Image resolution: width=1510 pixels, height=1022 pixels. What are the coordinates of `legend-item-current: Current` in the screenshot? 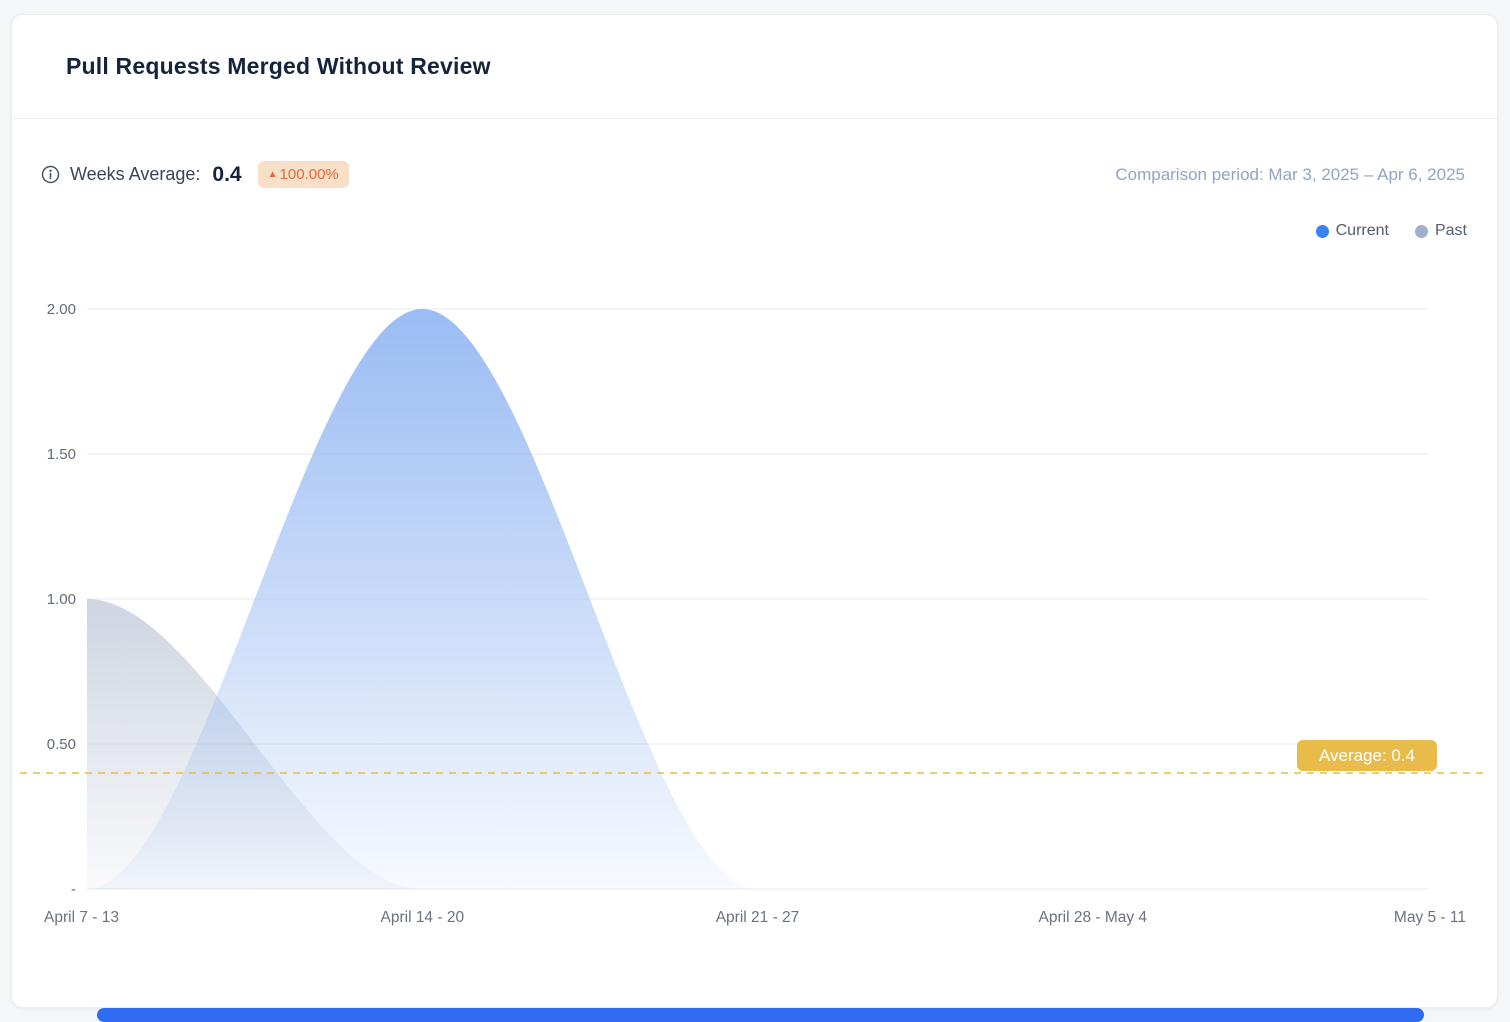 It's located at (1352, 231).